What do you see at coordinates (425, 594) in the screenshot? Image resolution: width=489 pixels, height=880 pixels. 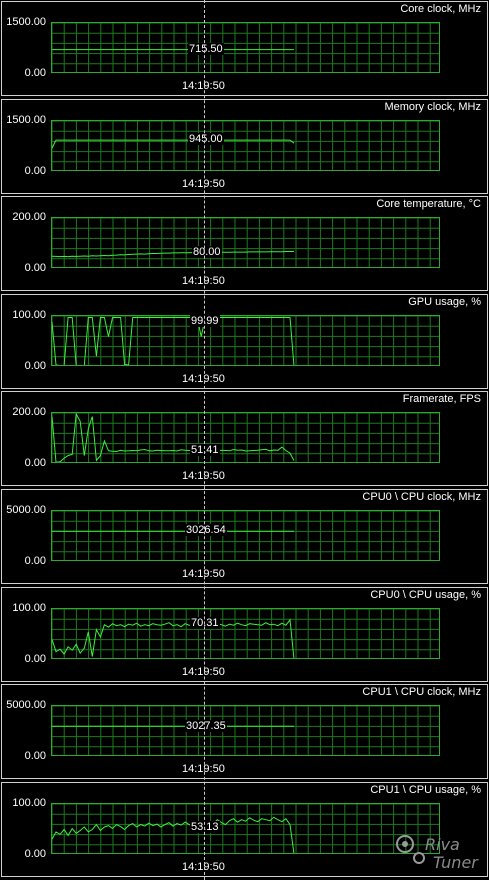 I see `chart-title: CPU0 \ CPU usage, %` at bounding box center [425, 594].